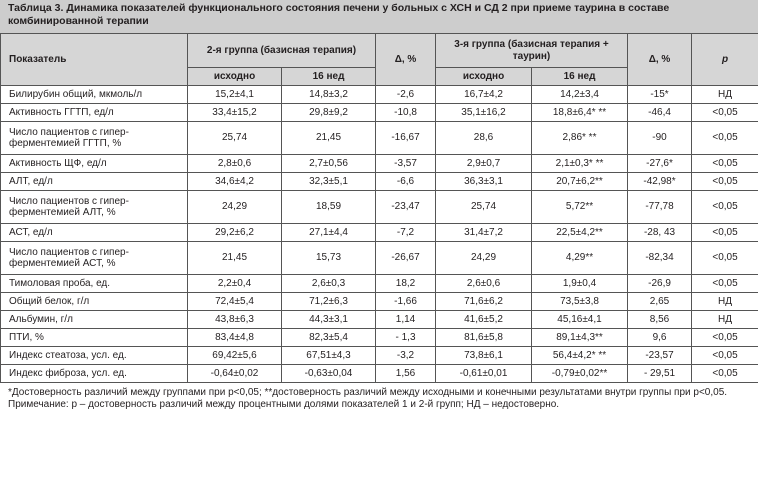 The image size is (758, 498). What do you see at coordinates (234, 355) in the screenshot?
I see `cell-group2-baseline: 69,42±5,6` at bounding box center [234, 355].